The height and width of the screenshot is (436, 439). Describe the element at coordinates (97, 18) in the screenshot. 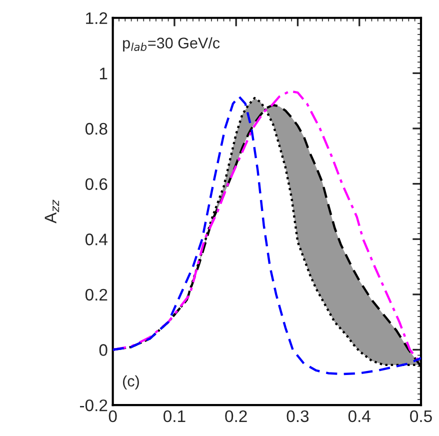

I see `y-tick-label: 1.2` at that location.